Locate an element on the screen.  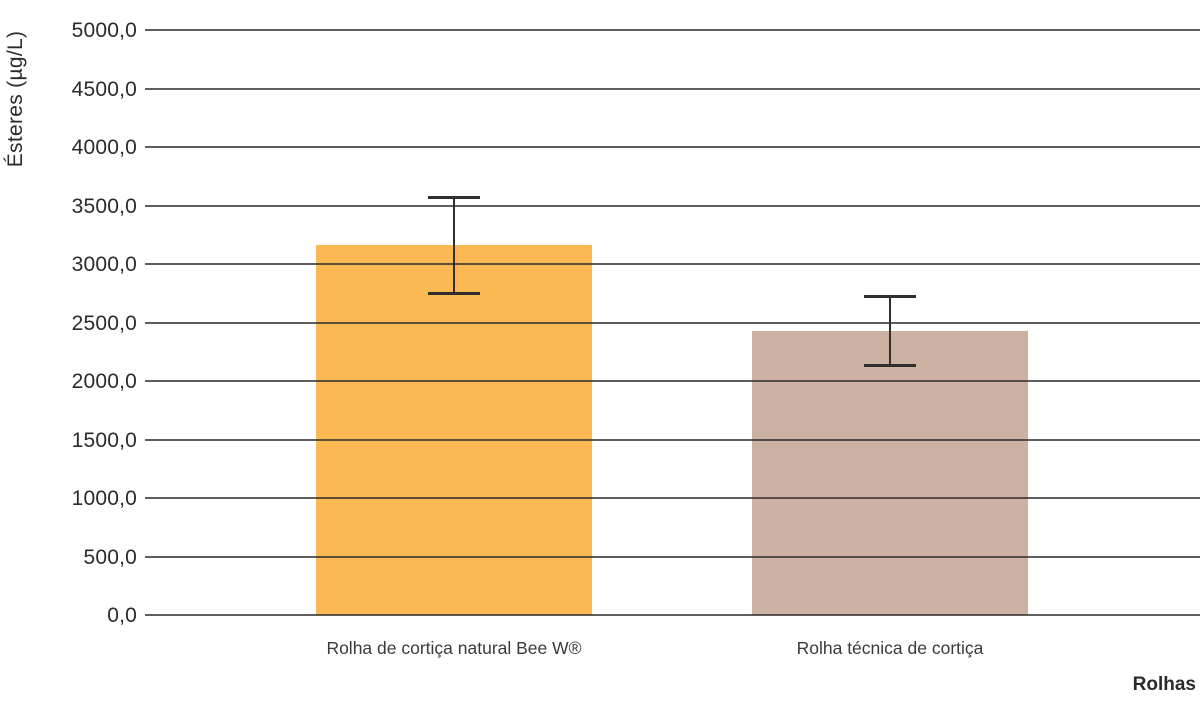
y-tick-label: 500,0 is located at coordinates (110, 557).